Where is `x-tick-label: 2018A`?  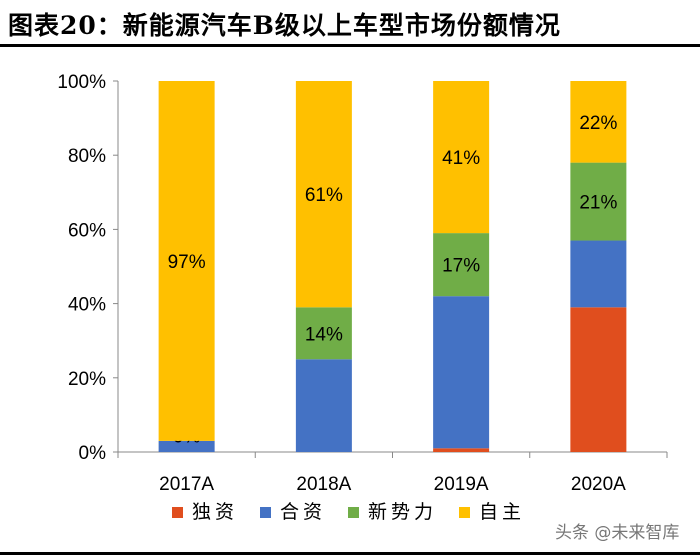 x-tick-label: 2018A is located at coordinates (323, 484).